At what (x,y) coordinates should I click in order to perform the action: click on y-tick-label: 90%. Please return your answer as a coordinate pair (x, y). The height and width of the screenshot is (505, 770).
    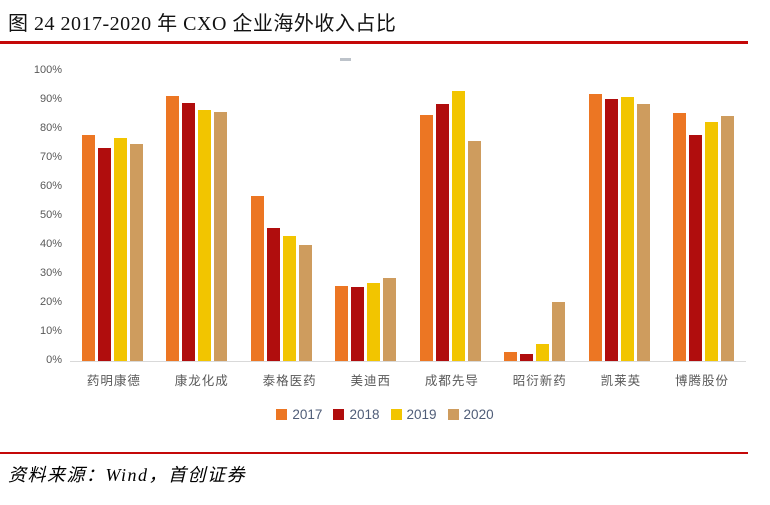
    Looking at the image, I should click on (50, 99).